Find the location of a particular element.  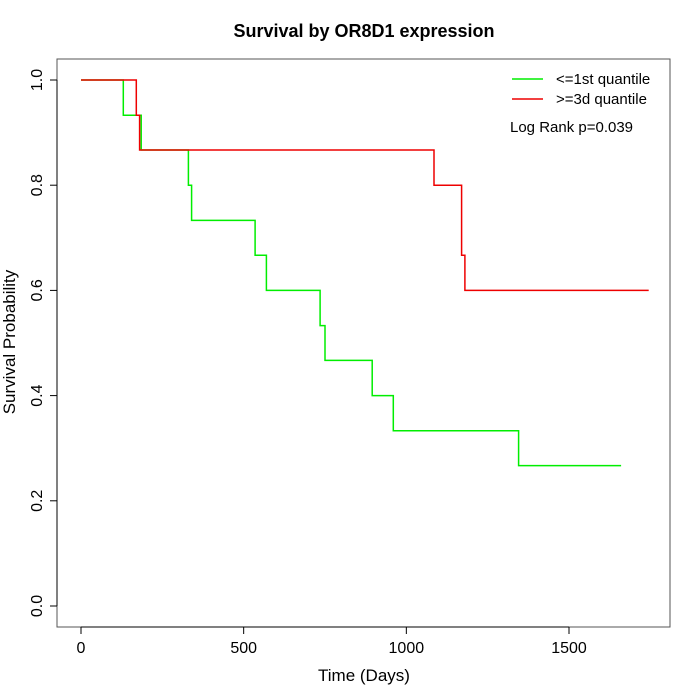

x-axis-label: Time (Days) is located at coordinates (364, 675).